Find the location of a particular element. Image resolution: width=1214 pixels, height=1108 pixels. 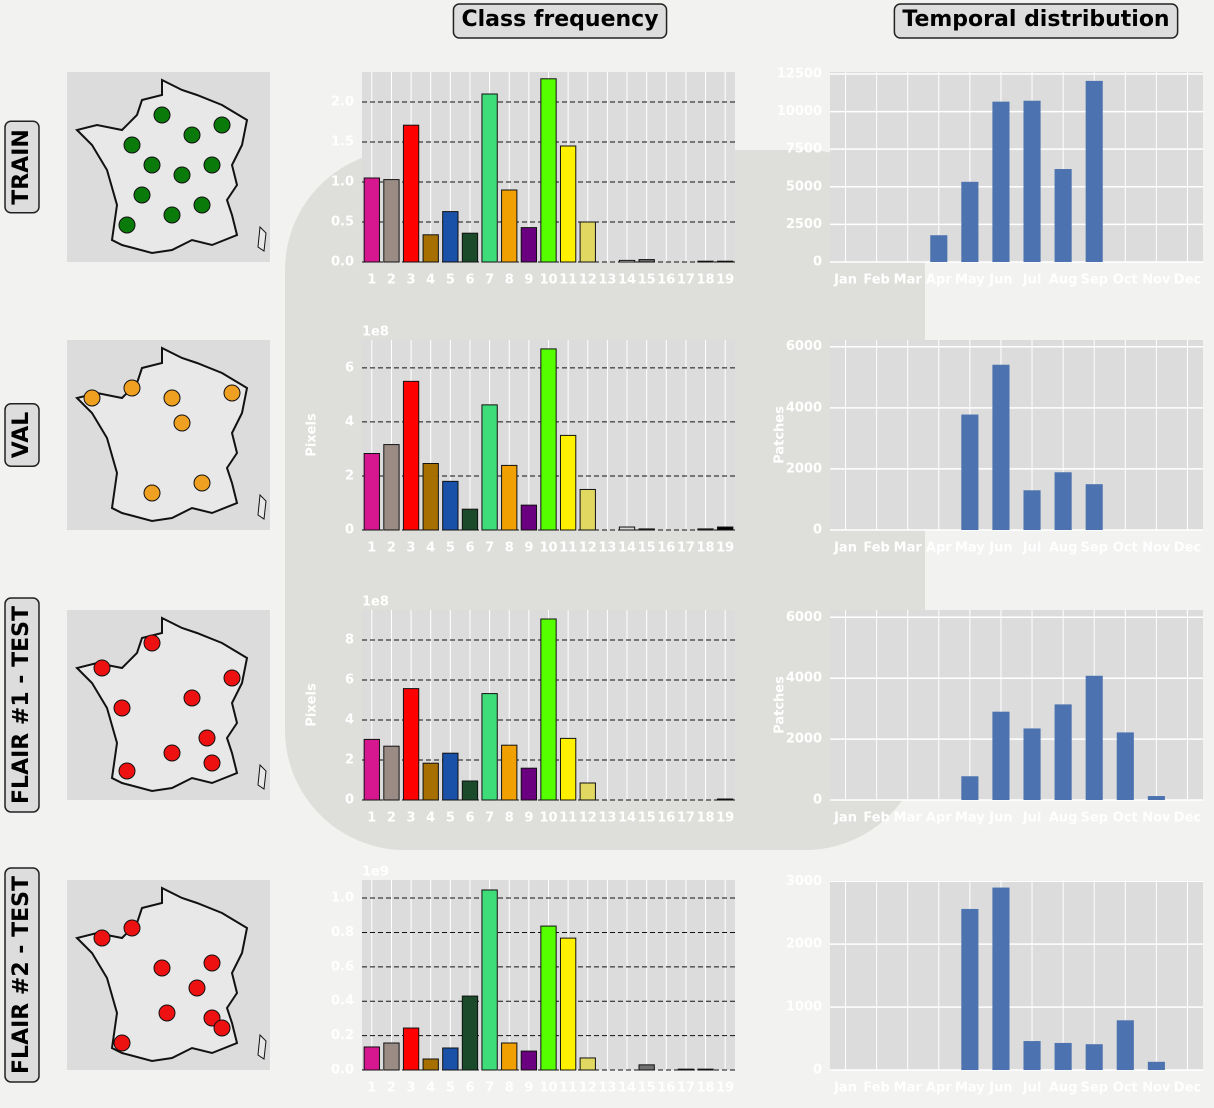

x-tick-label: Aug is located at coordinates (1063, 818).